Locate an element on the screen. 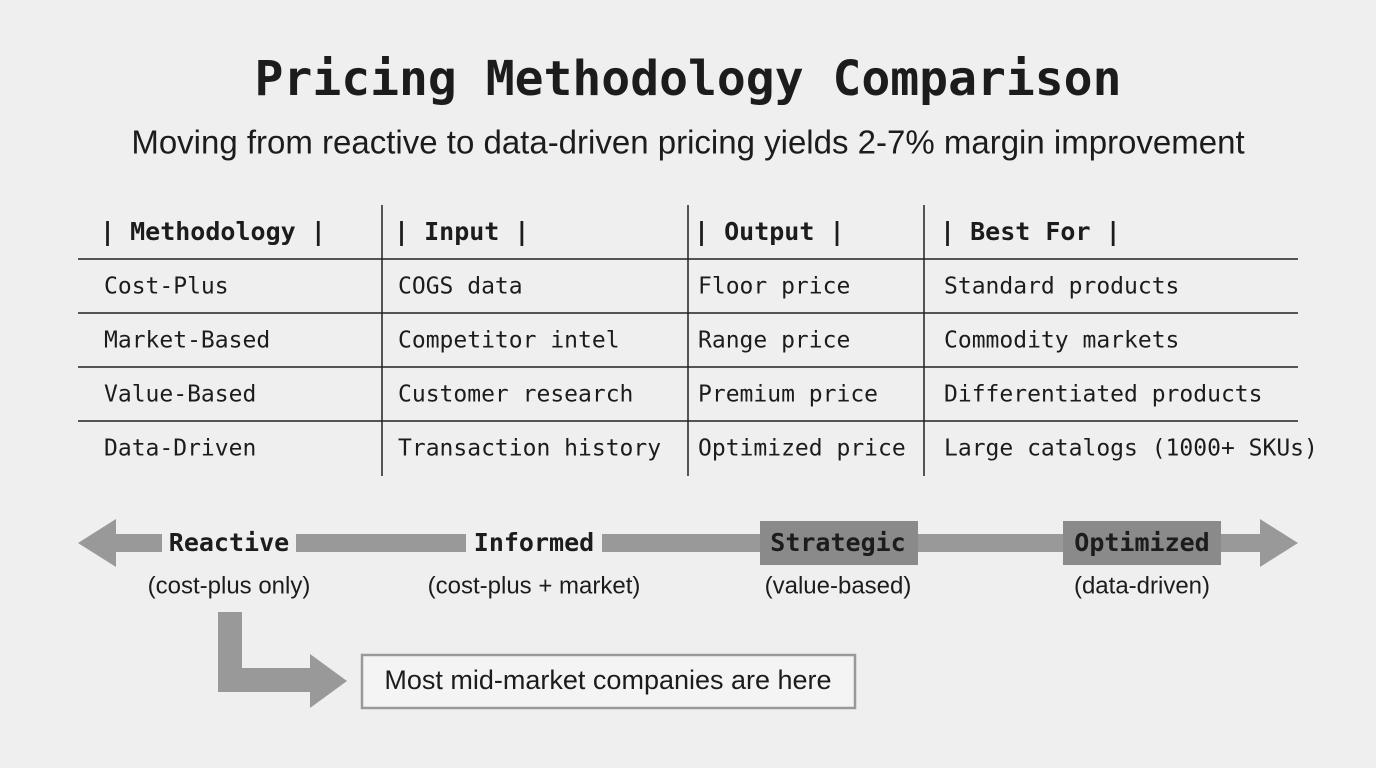 The width and height of the screenshot is (1376, 768). table-cell: Differentiated products is located at coordinates (1103, 395).